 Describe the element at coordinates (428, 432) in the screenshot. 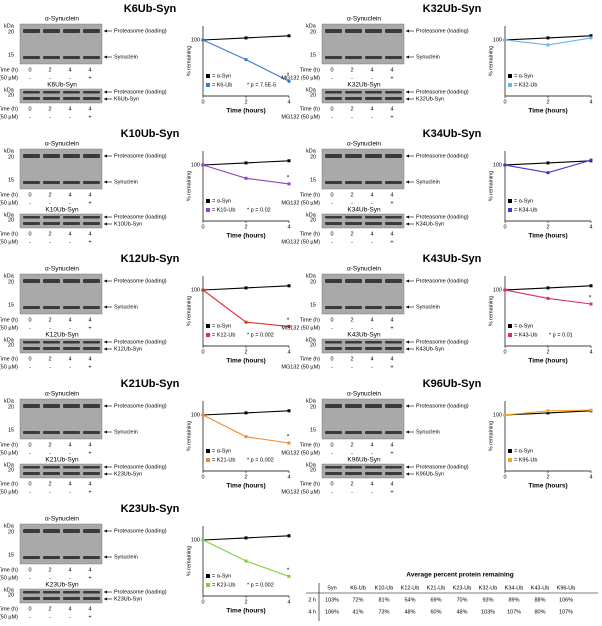

I see `arrow-label: Synuclein` at that location.